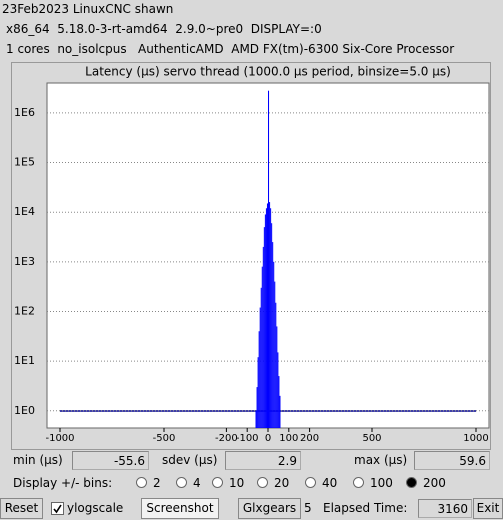  Describe the element at coordinates (452, 460) in the screenshot. I see `stat-value: 59.6` at that location.